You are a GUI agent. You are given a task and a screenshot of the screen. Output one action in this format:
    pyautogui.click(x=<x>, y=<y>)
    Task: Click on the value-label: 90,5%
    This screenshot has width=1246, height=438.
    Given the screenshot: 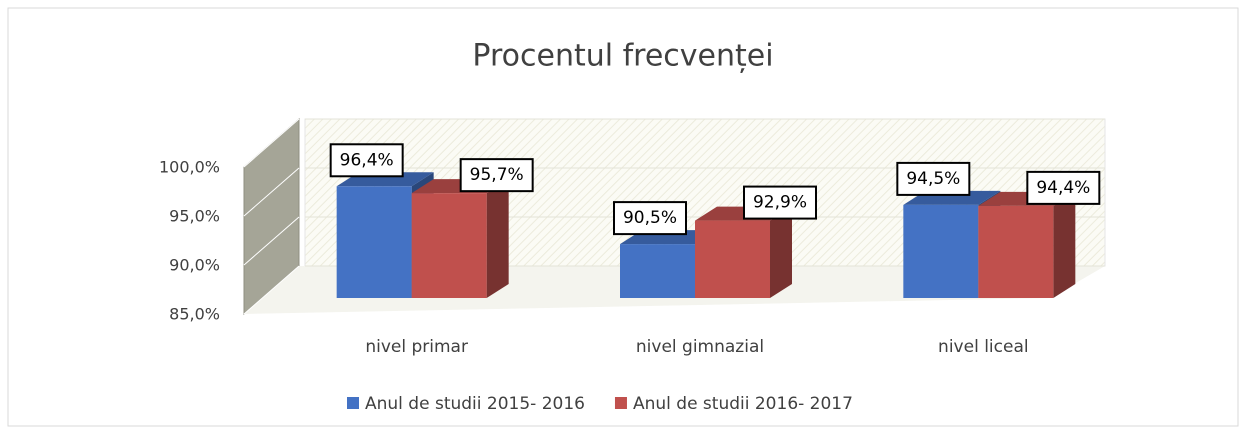 What is the action you would take?
    pyautogui.click(x=650, y=218)
    